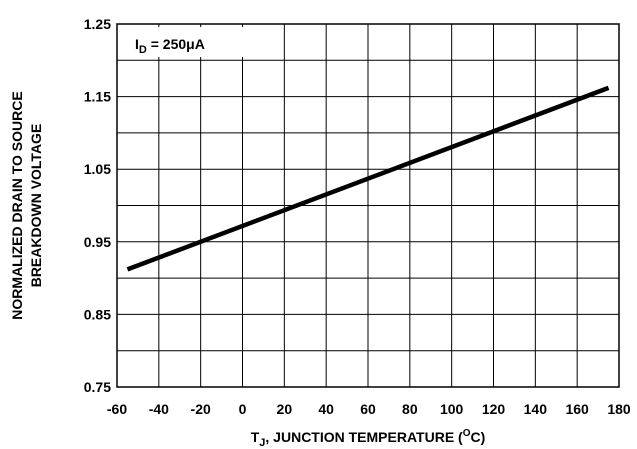  I want to click on annotation-background, so click(184, 42).